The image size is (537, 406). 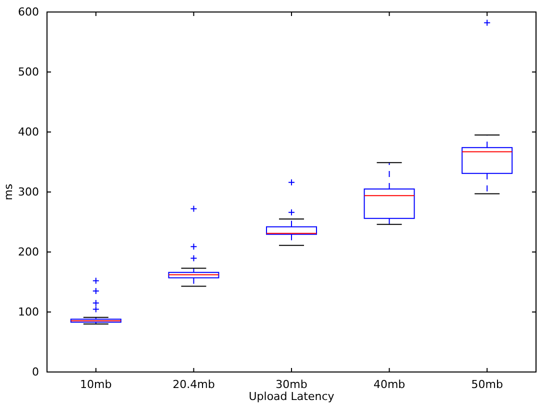 I want to click on y-tick-label: 100, so click(x=28, y=312).